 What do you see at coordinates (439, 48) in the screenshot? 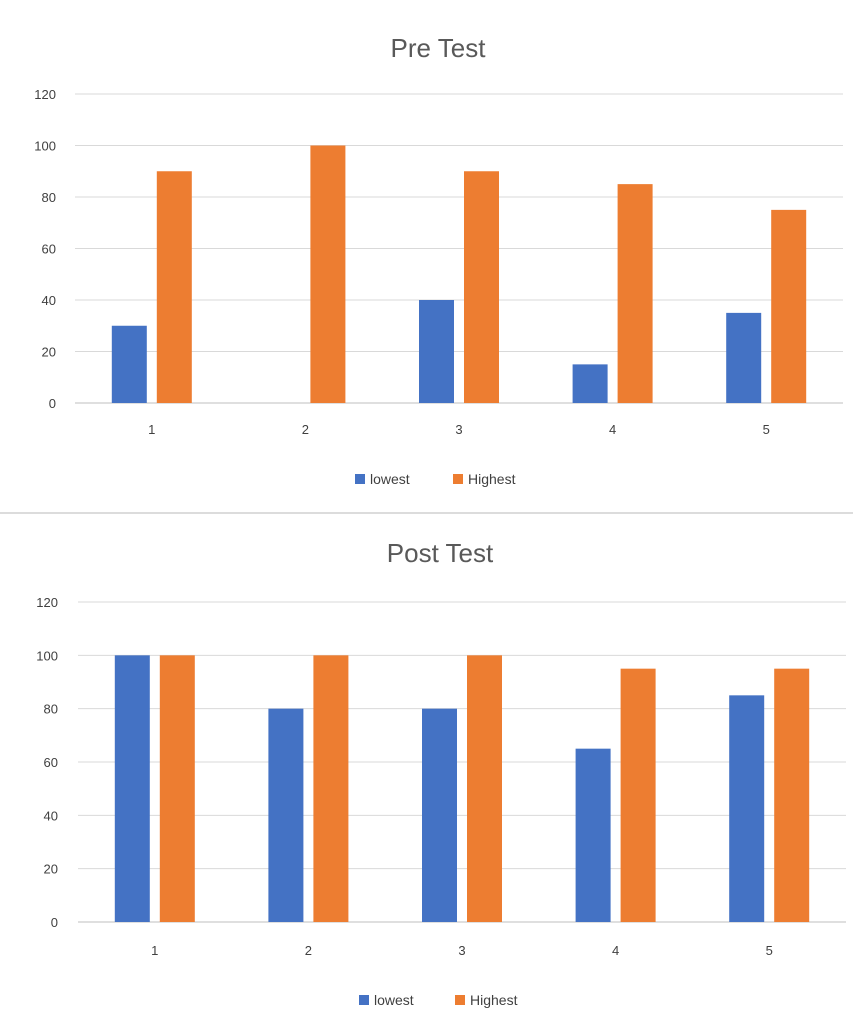
I see `chart-title: Pre Test` at bounding box center [439, 48].